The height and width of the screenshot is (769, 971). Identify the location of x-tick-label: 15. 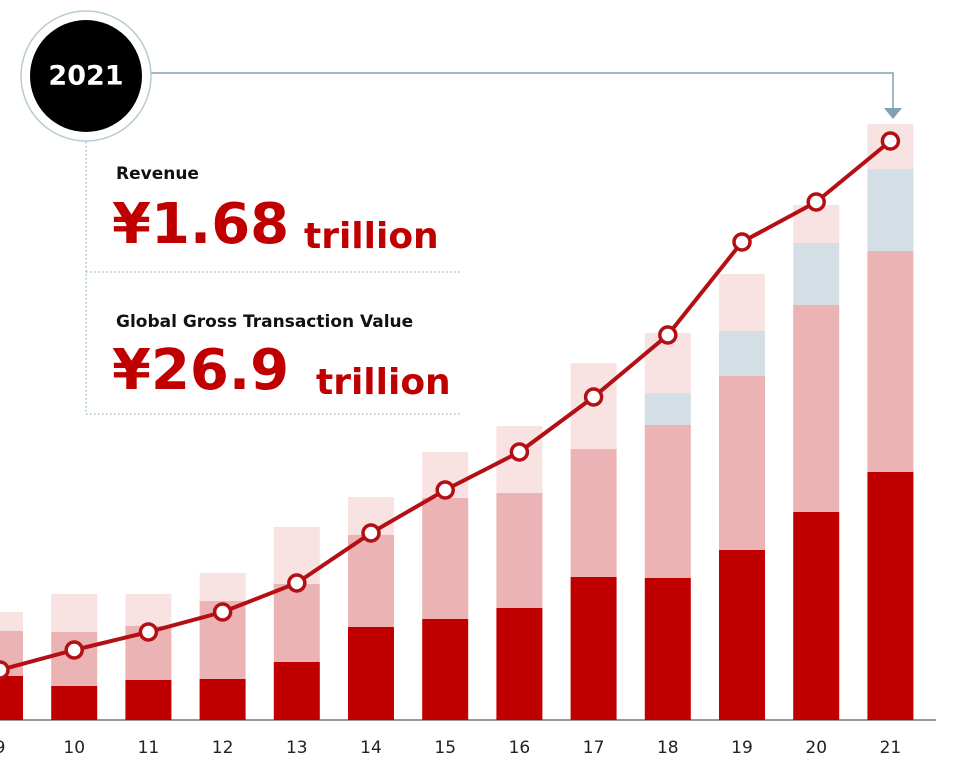
(445, 748).